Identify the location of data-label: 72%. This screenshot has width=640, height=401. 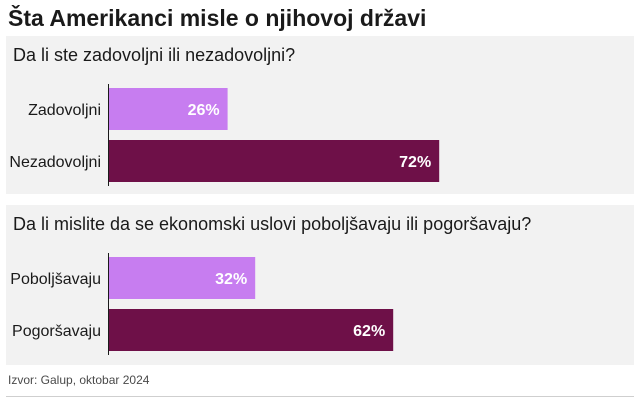
(415, 162).